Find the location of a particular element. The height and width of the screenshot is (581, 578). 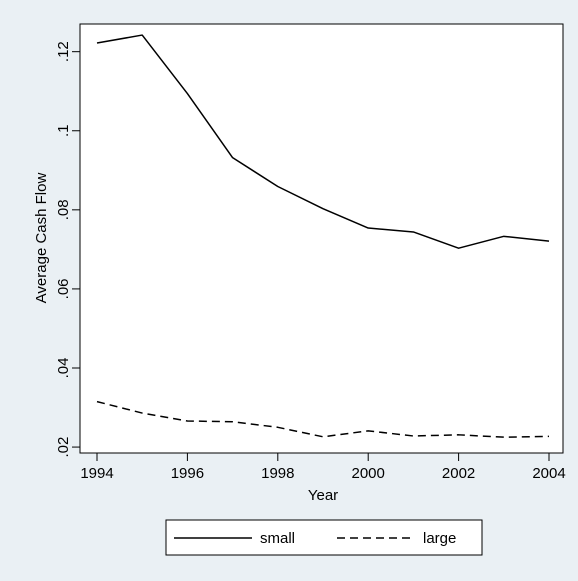

y-tick-label: .02 is located at coordinates (63, 447).